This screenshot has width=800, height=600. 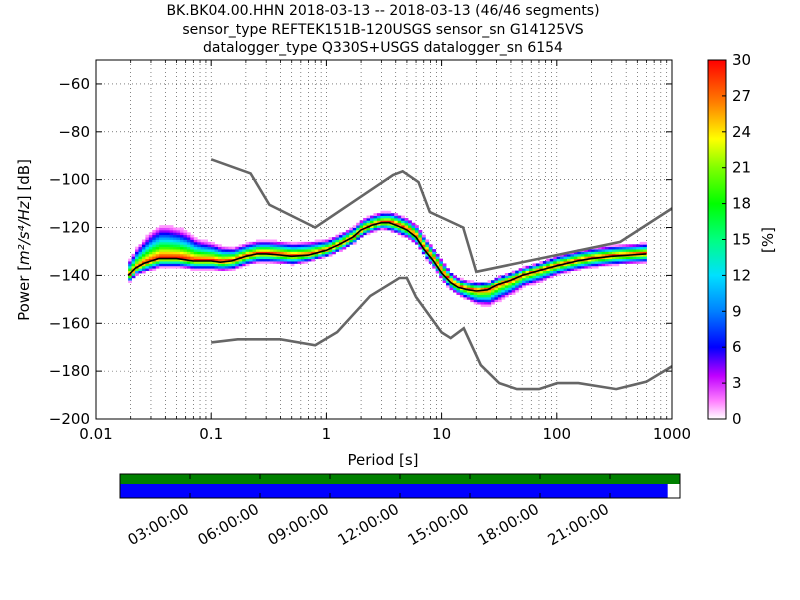 What do you see at coordinates (737, 383) in the screenshot?
I see `colorbar-tick-label: 3` at bounding box center [737, 383].